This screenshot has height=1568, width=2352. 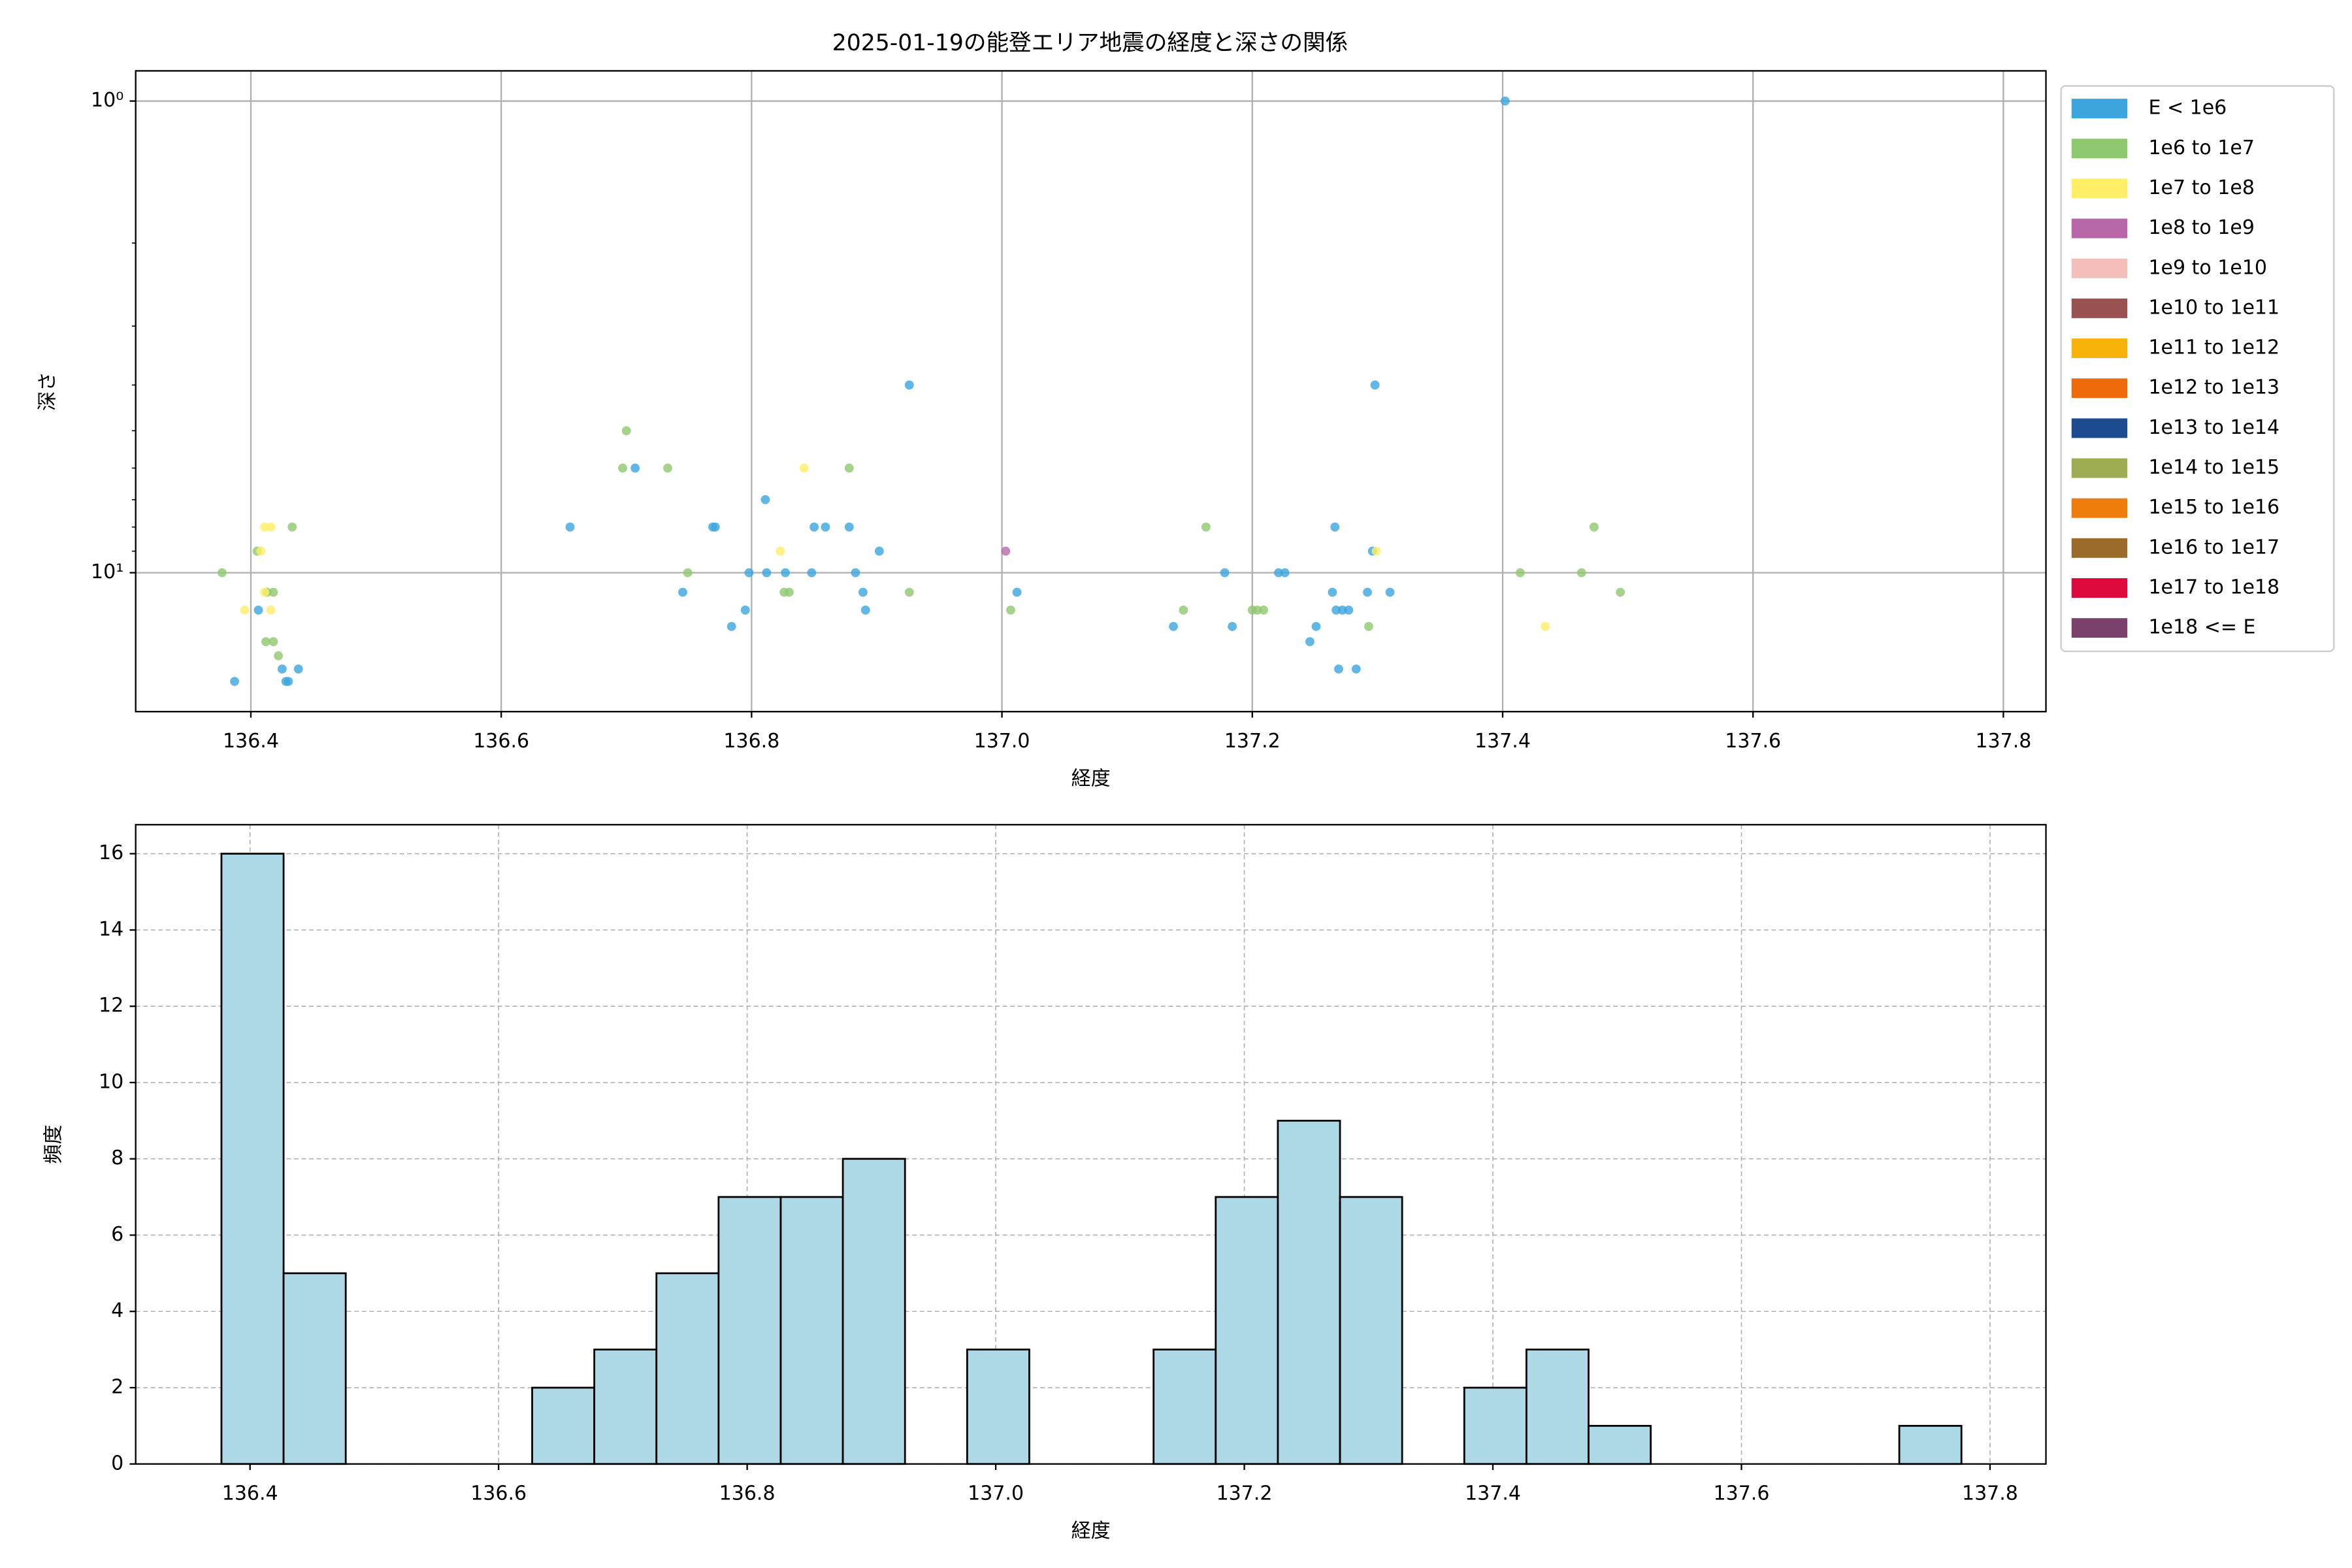 I want to click on x-tick-label: 136.8, so click(x=747, y=1493).